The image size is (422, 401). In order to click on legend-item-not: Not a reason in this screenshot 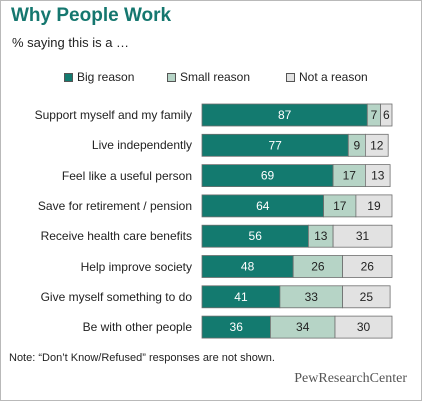, I will do `click(327, 77)`.